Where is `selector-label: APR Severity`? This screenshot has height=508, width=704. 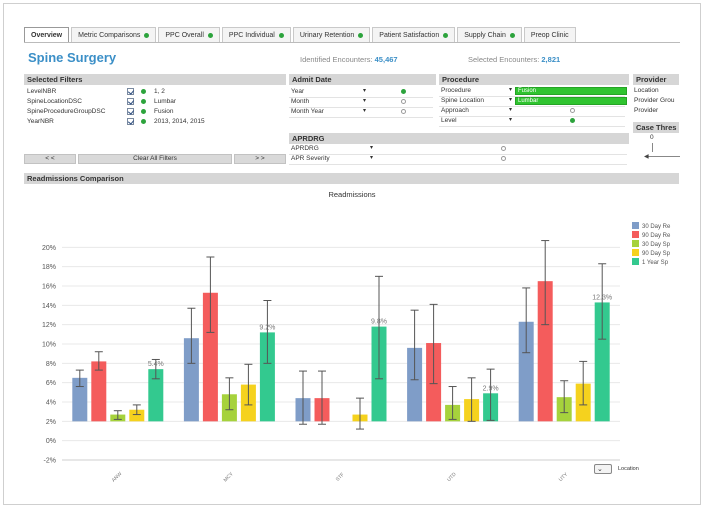 selector-label: APR Severity is located at coordinates (310, 158).